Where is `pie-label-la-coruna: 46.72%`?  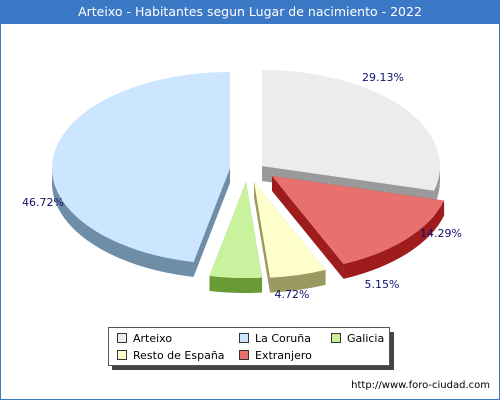 pie-label-la-coruna: 46.72% is located at coordinates (43, 202).